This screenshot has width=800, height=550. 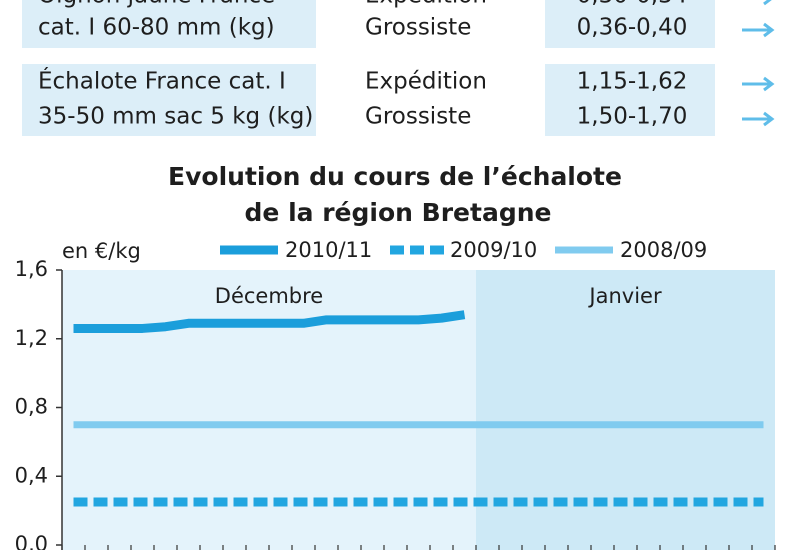 I want to click on product-name: Échalote France cat. I, so click(x=162, y=81).